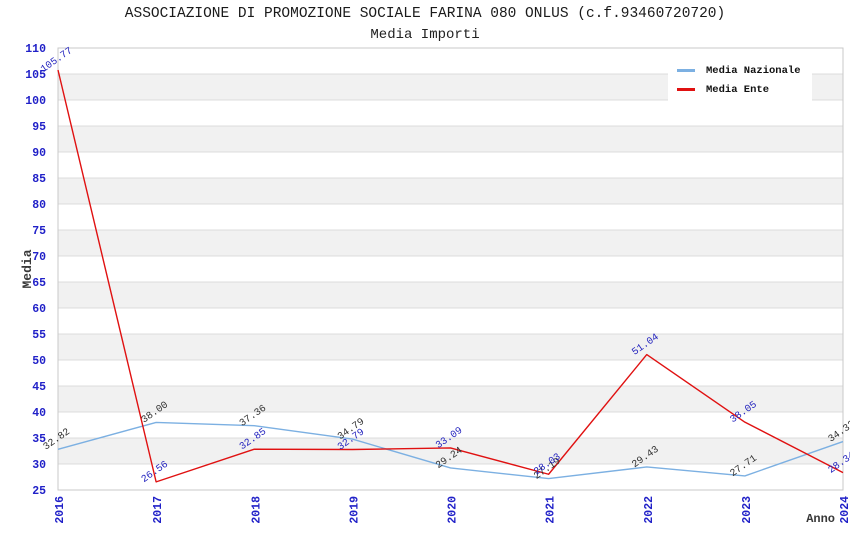 This screenshot has width=850, height=550. What do you see at coordinates (425, 35) in the screenshot?
I see `chart-subtitle: Media Importi` at bounding box center [425, 35].